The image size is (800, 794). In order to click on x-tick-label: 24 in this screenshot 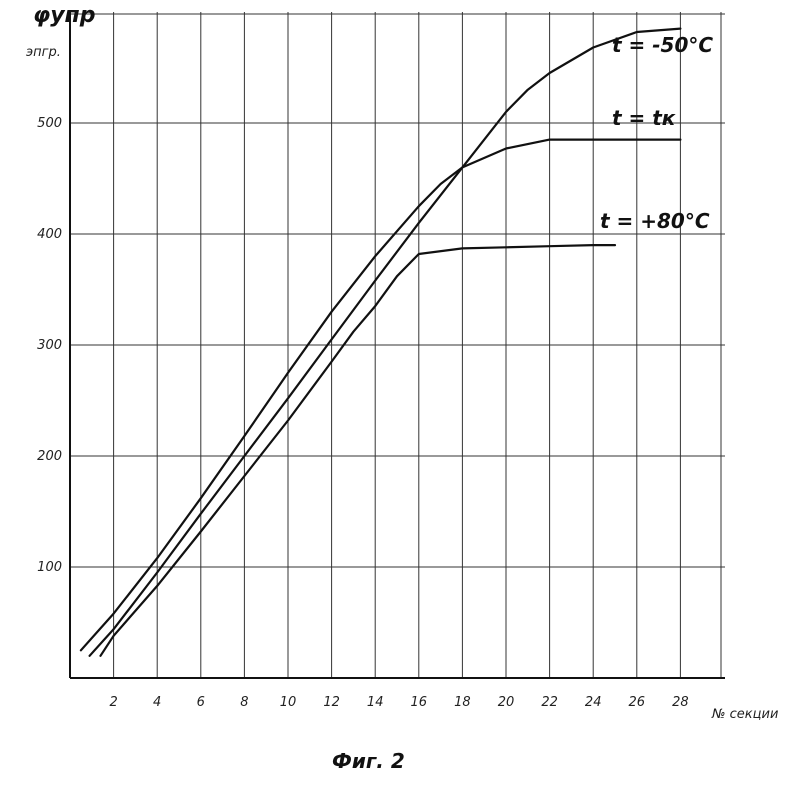, I will do `click(593, 702)`.